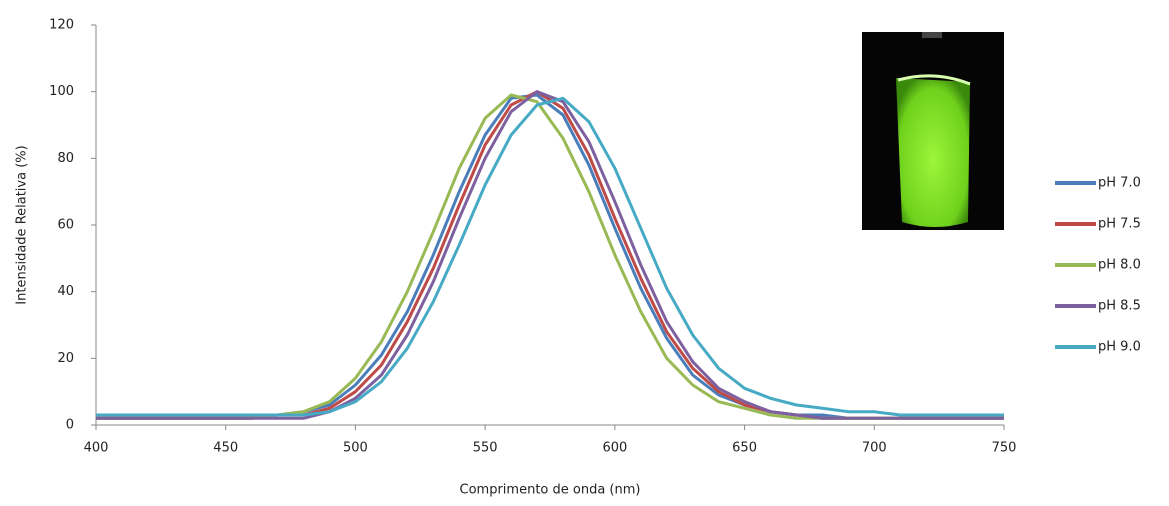 Image resolution: width=1169 pixels, height=506 pixels. What do you see at coordinates (874, 448) in the screenshot?
I see `x-tick-label: 700` at bounding box center [874, 448].